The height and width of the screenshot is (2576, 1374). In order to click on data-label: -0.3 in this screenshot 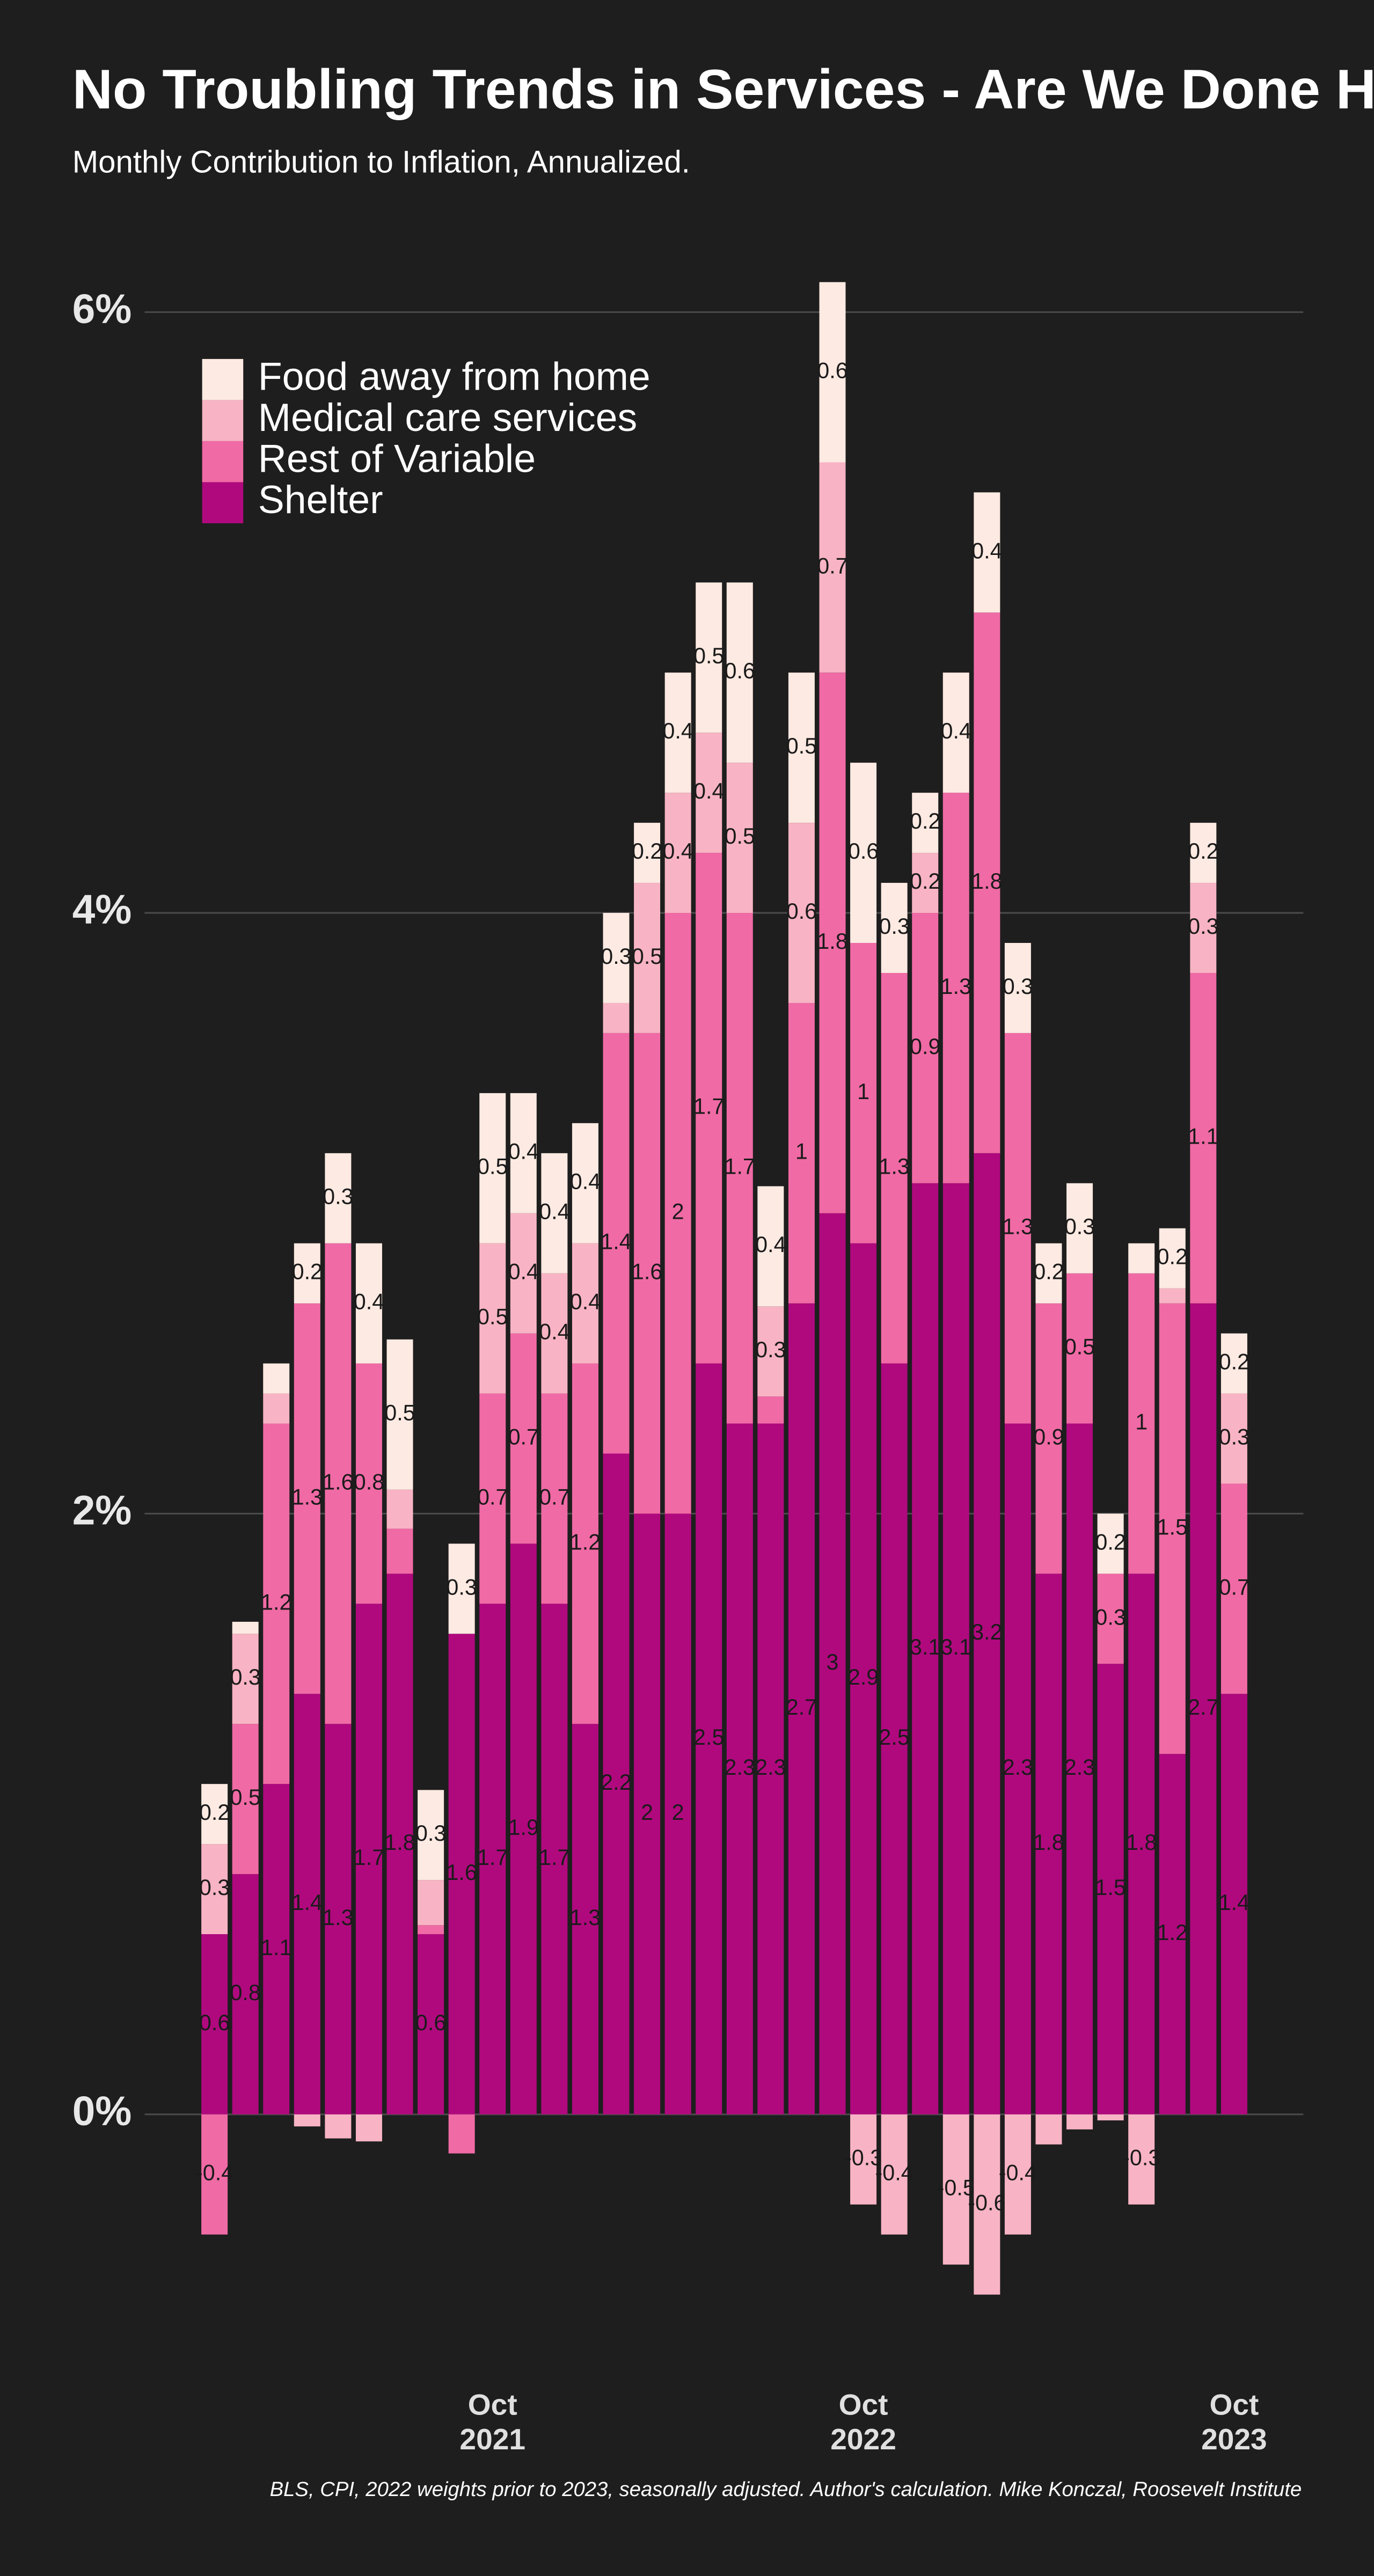, I will do `click(1141, 2158)`.